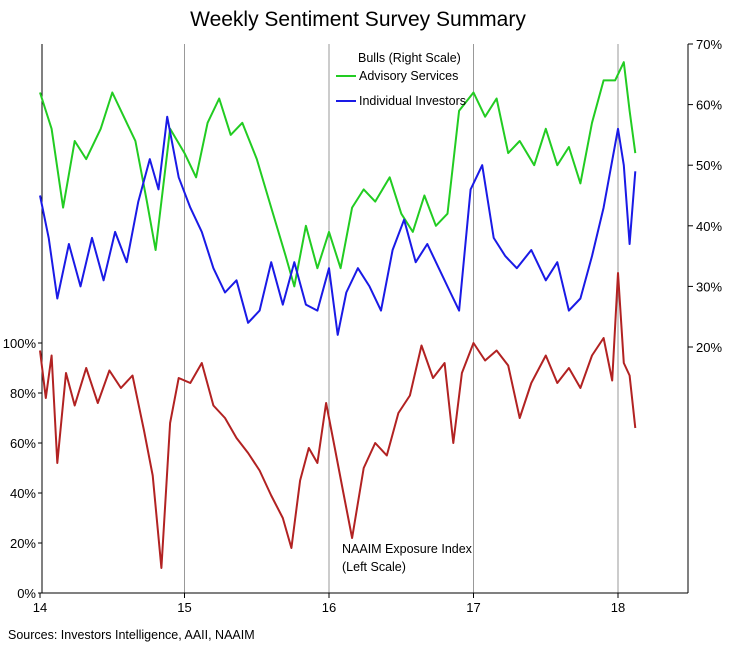  What do you see at coordinates (709, 226) in the screenshot?
I see `right-tick-label: 40%` at bounding box center [709, 226].